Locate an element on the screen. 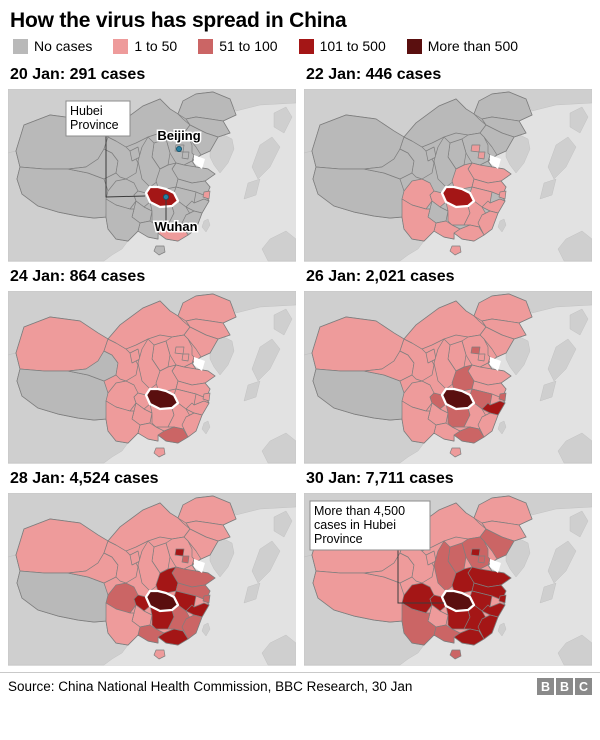  legend-swatch-none is located at coordinates (20, 46).